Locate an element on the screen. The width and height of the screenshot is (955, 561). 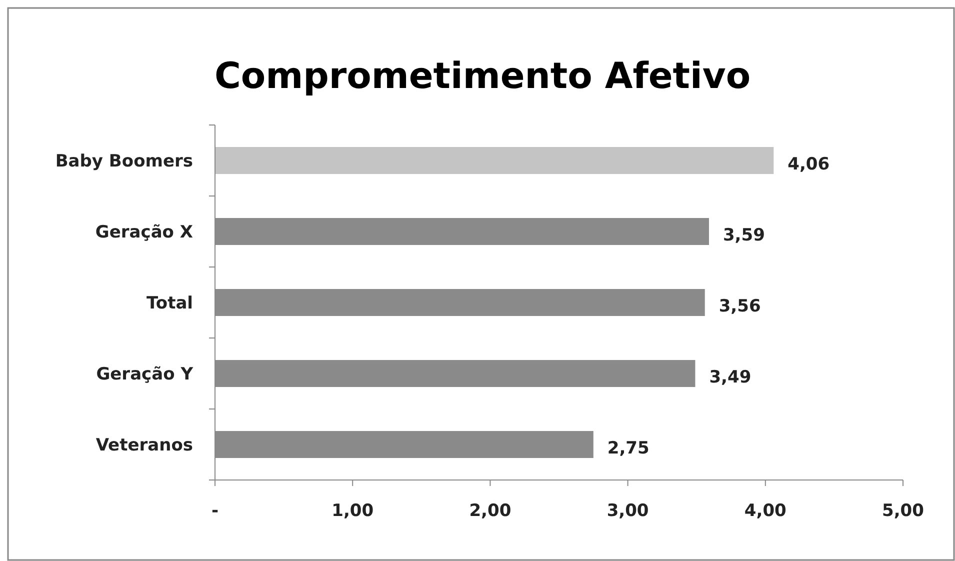
data-label: 3,59 is located at coordinates (743, 236).